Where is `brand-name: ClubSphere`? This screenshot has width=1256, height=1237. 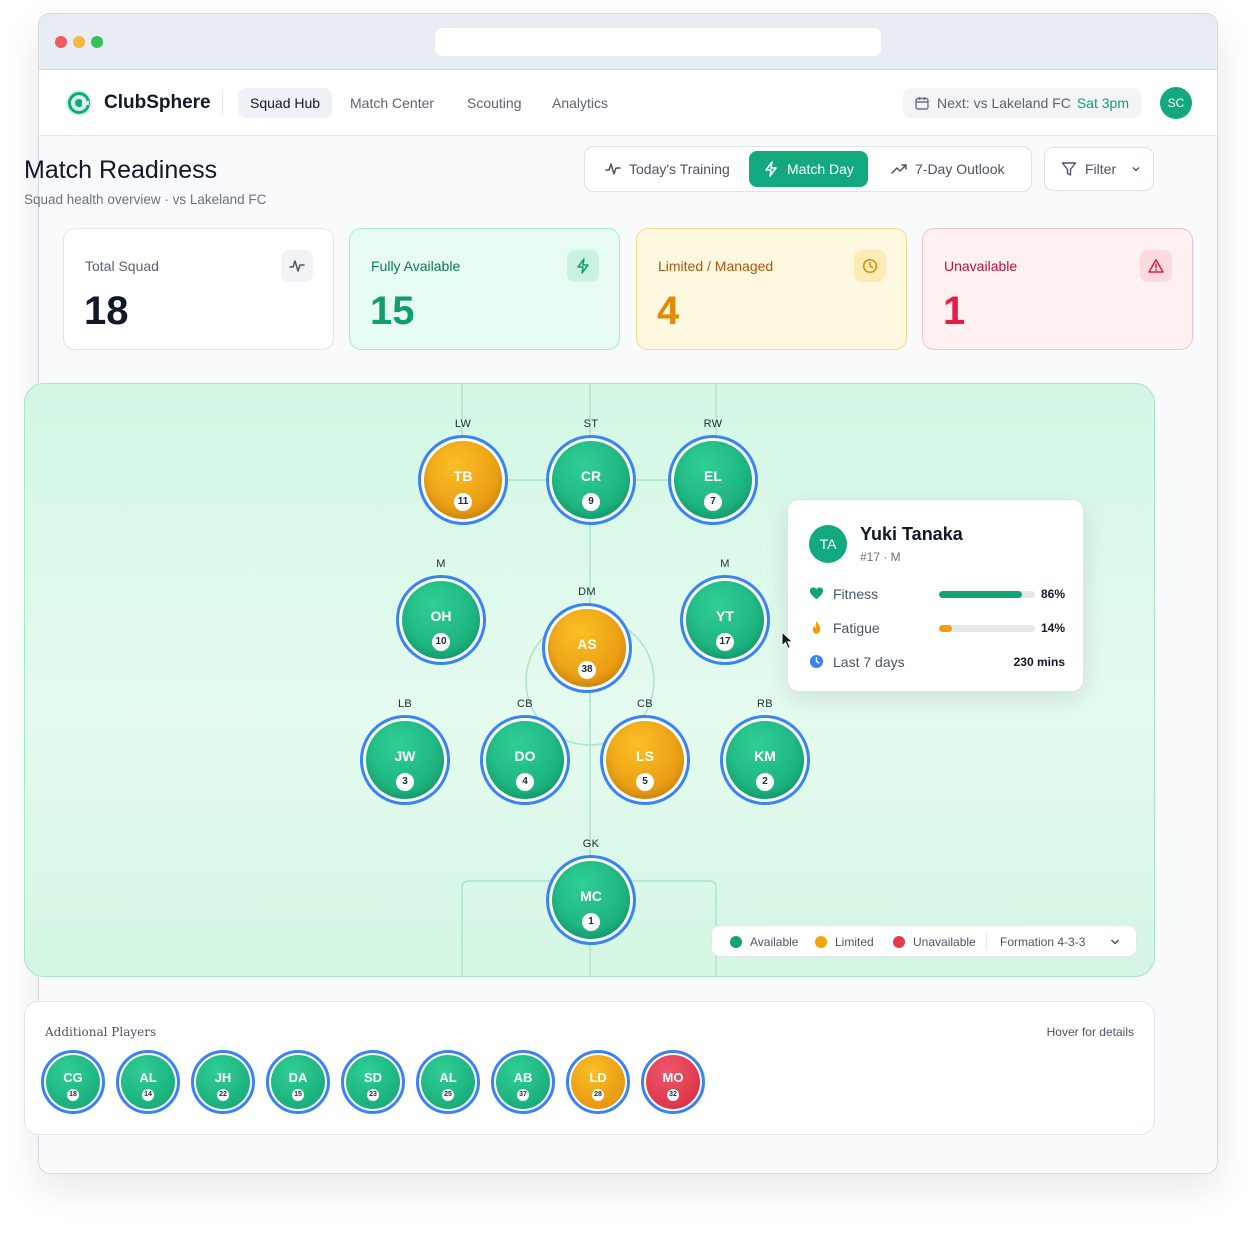 brand-name: ClubSphere is located at coordinates (157, 102).